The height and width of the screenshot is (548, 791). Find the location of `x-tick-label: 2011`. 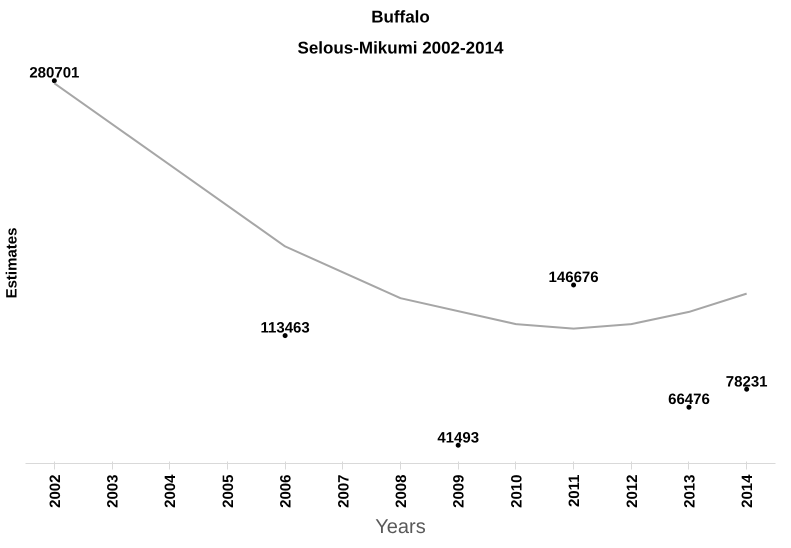

x-tick-label: 2011 is located at coordinates (575, 491).